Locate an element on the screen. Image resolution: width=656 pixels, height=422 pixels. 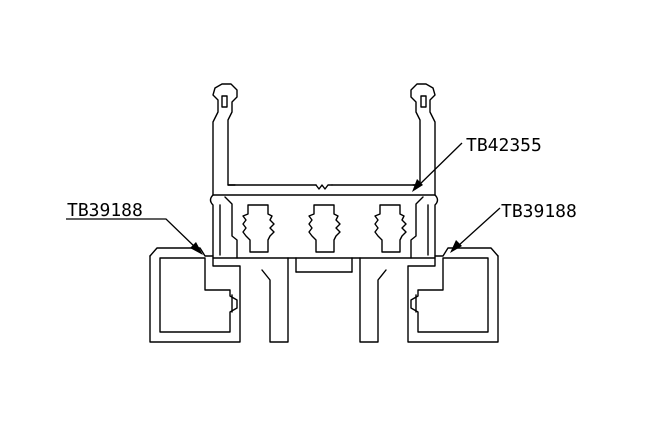
left-hook-arm is located at coordinates (225, 139).